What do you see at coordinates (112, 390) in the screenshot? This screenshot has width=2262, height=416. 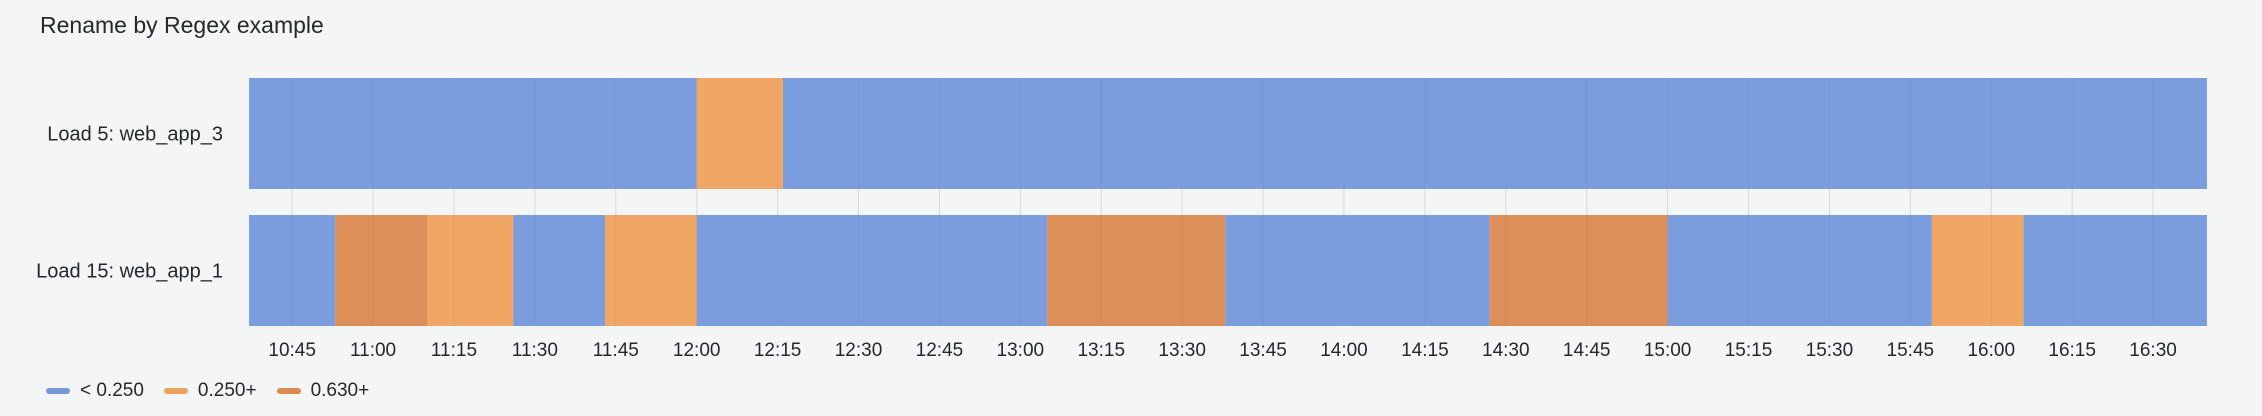 I see `legend-label: < 0.250` at bounding box center [112, 390].